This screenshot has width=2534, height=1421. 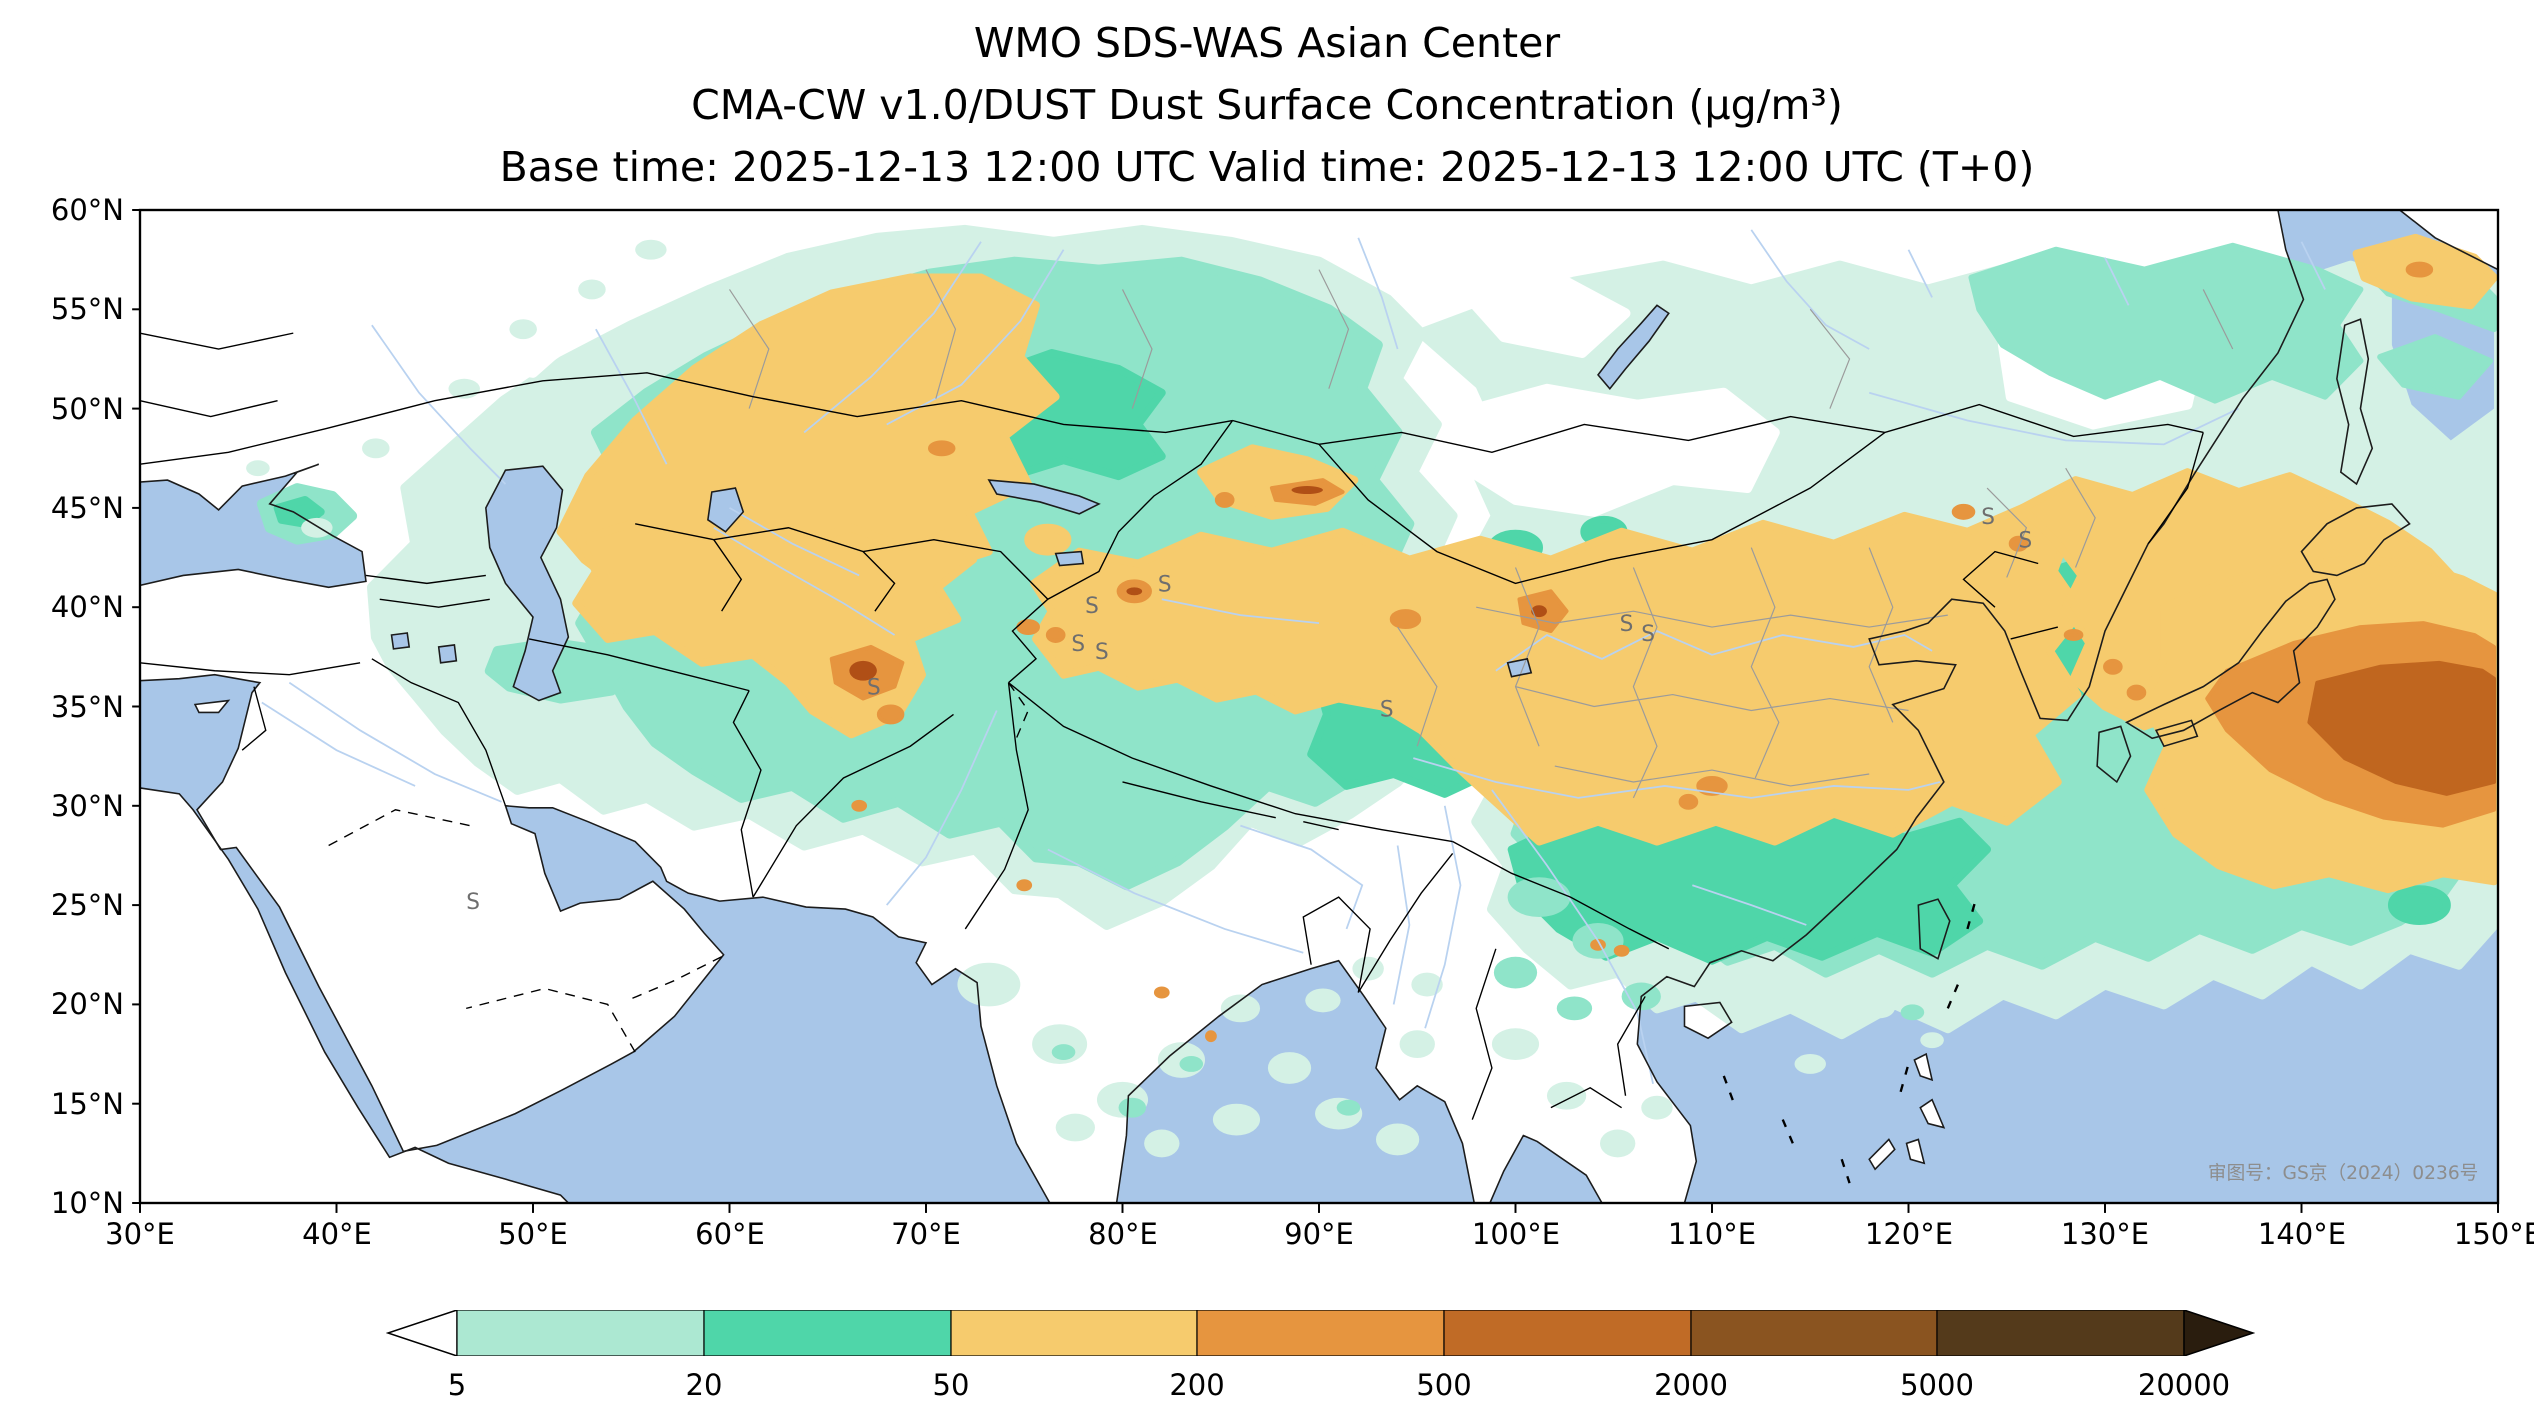 I want to click on lat-tick-label: 35°N, so click(x=87, y=707).